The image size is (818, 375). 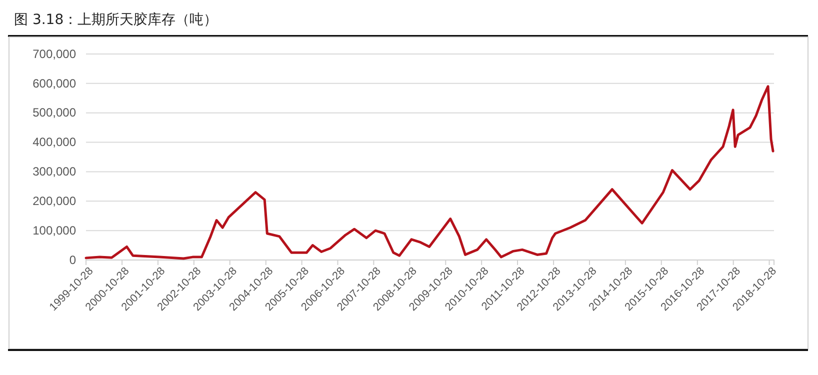 What do you see at coordinates (54, 230) in the screenshot?
I see `y-tick-label: 100,000` at bounding box center [54, 230].